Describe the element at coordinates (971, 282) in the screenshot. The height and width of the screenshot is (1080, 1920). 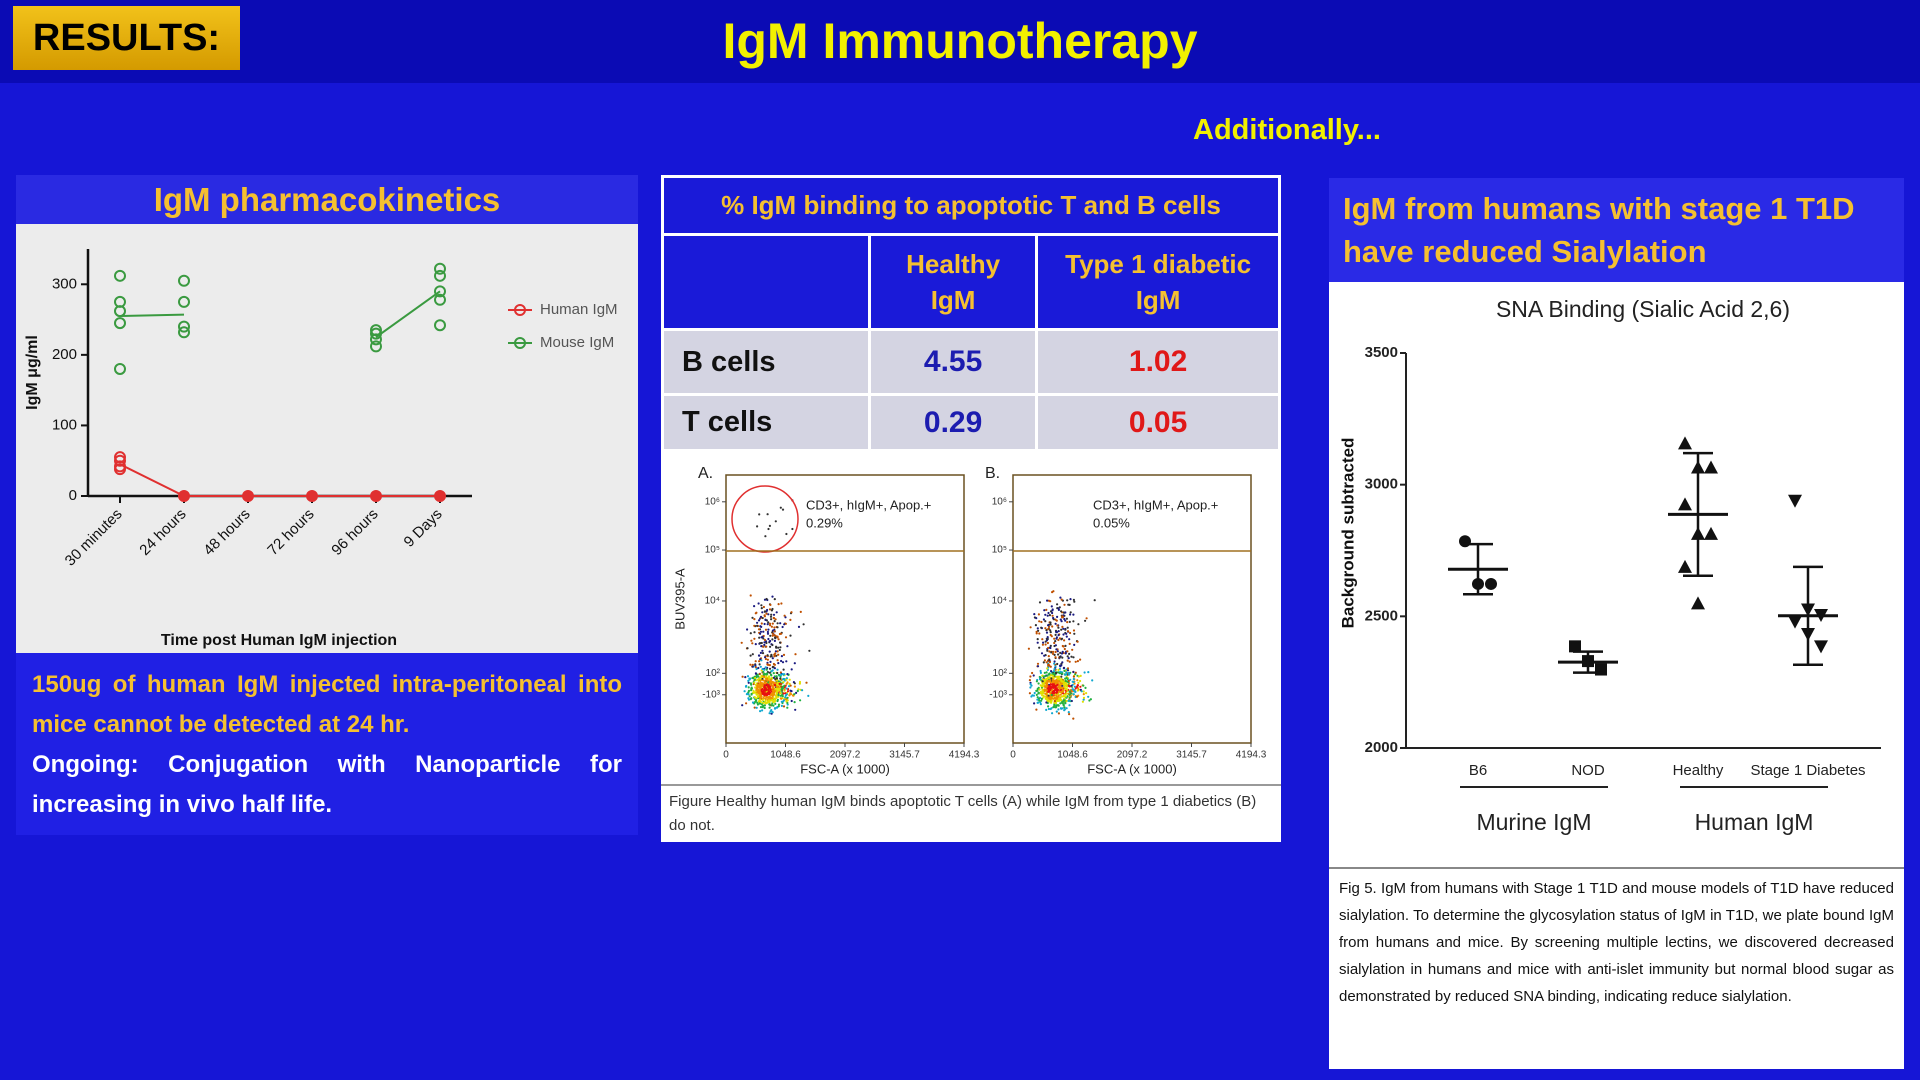
I see `table-header-row: Healthy IgM Type 1 diabetic IgM` at that location.